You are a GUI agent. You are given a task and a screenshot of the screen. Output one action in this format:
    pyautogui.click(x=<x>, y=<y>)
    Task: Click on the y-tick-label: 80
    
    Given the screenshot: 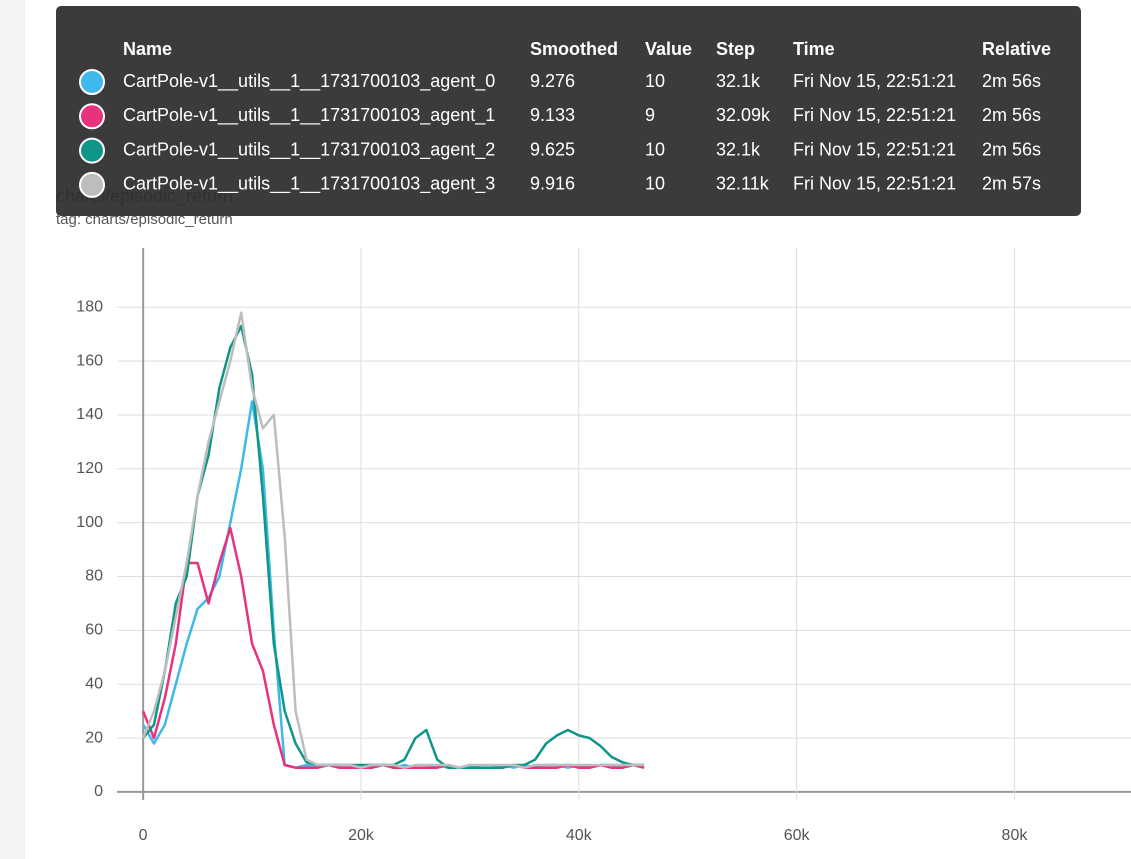 What is the action you would take?
    pyautogui.click(x=94, y=576)
    